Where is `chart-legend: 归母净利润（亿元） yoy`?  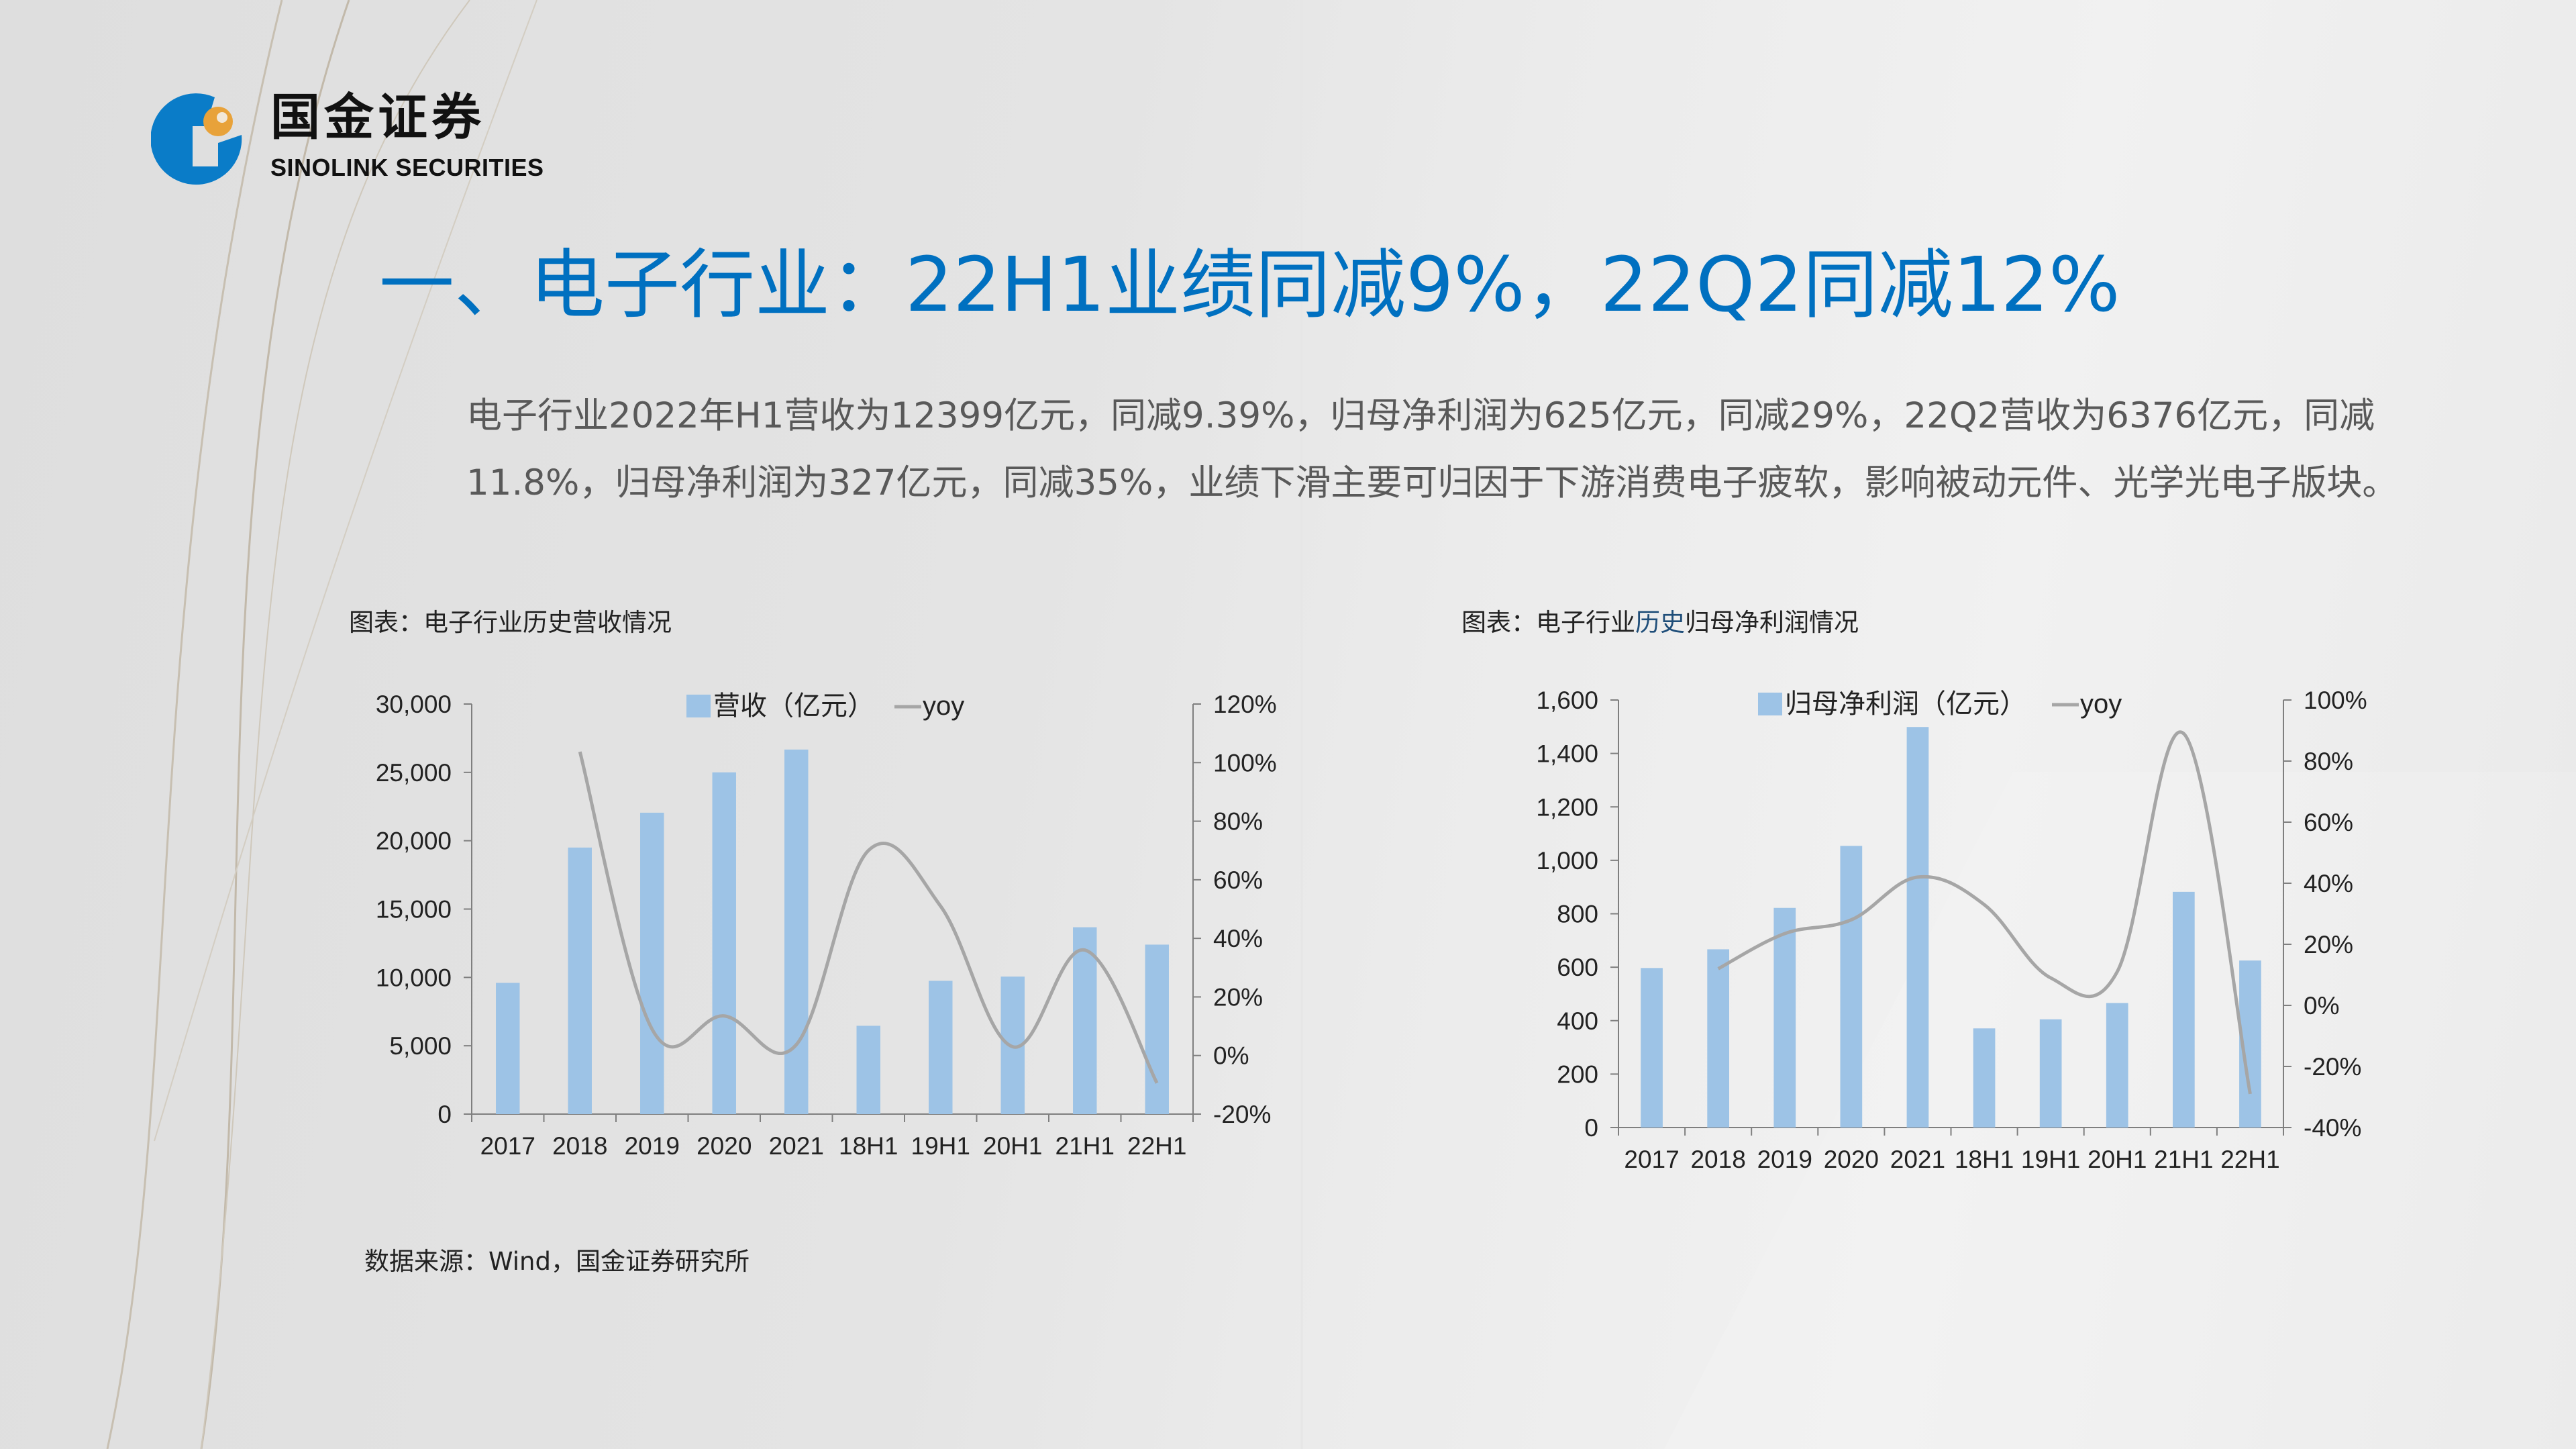 chart-legend: 归母净利润（亿元） yoy is located at coordinates (1940, 704).